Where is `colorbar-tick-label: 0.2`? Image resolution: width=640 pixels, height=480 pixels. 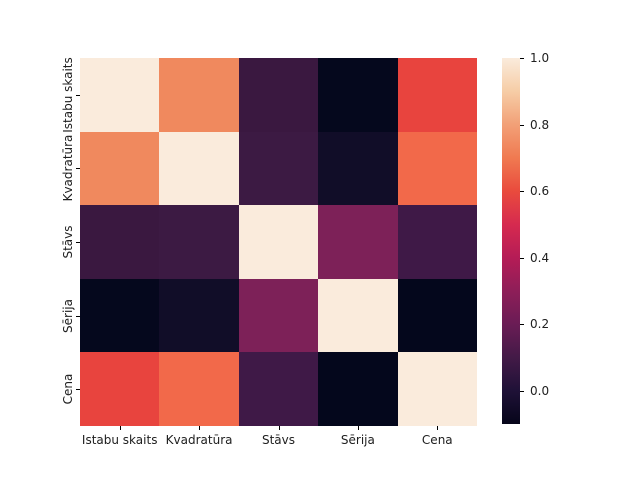
colorbar-tick-label: 0.2 is located at coordinates (540, 324).